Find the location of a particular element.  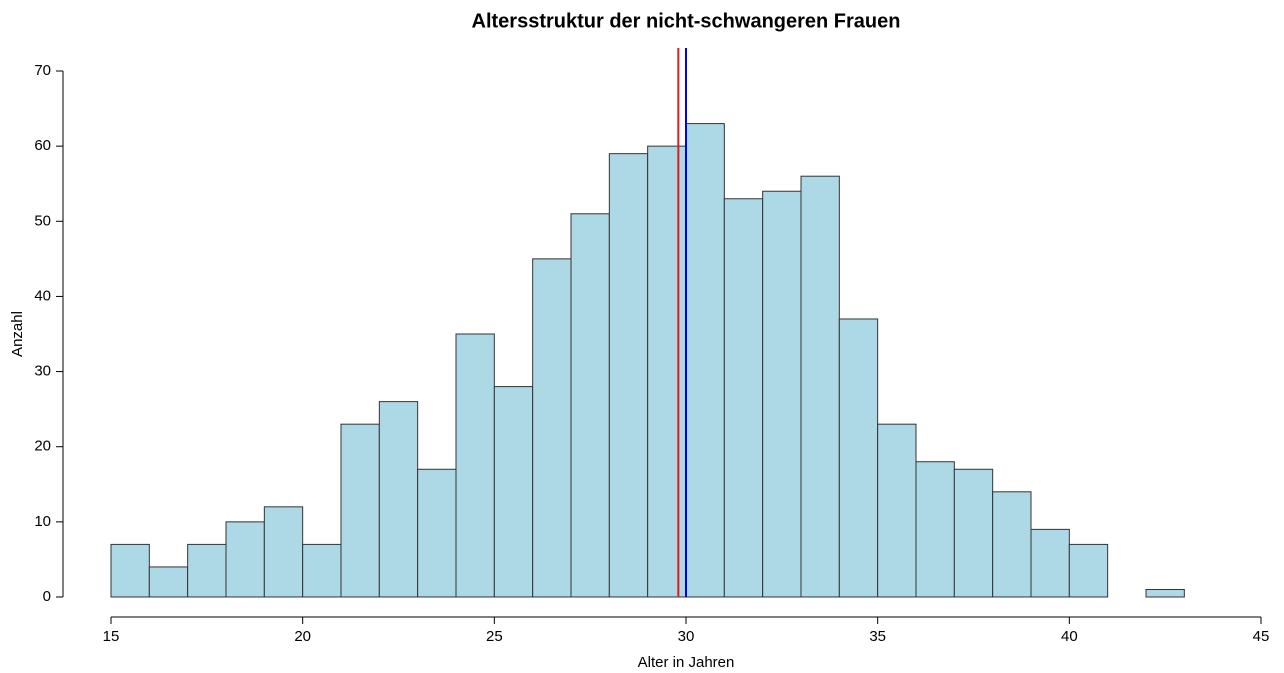

x-tick-label: 35 is located at coordinates (877, 636).